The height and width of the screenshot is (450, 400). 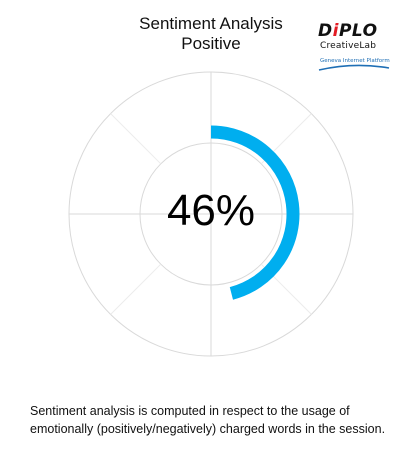 I want to click on logo-subtitle: CreativeLab, so click(x=348, y=46).